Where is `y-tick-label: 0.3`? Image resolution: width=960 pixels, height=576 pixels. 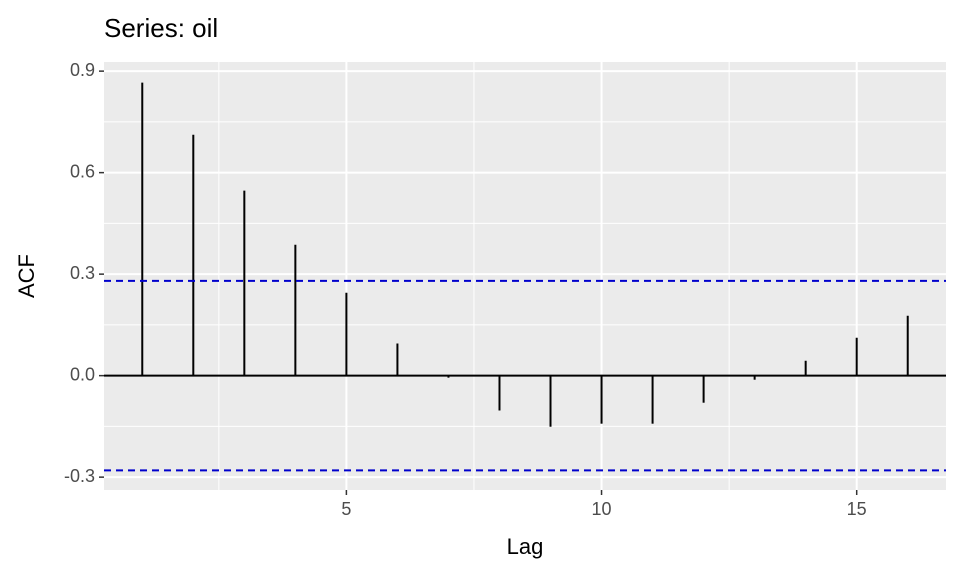
y-tick-label: 0.3 is located at coordinates (82, 273).